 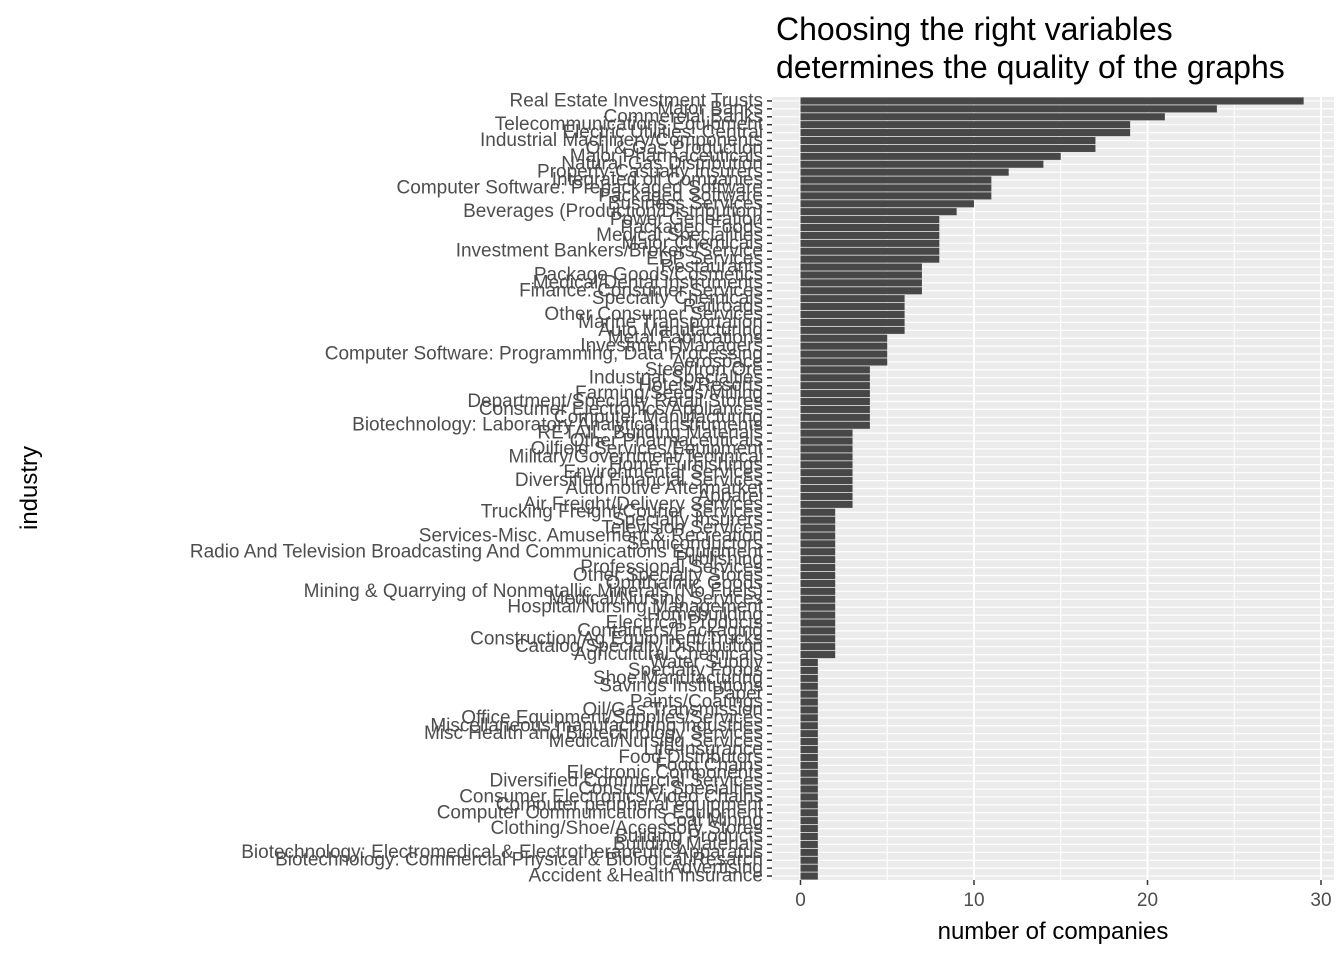 I want to click on y-tick-label: Medical Specialities, so click(x=679, y=235).